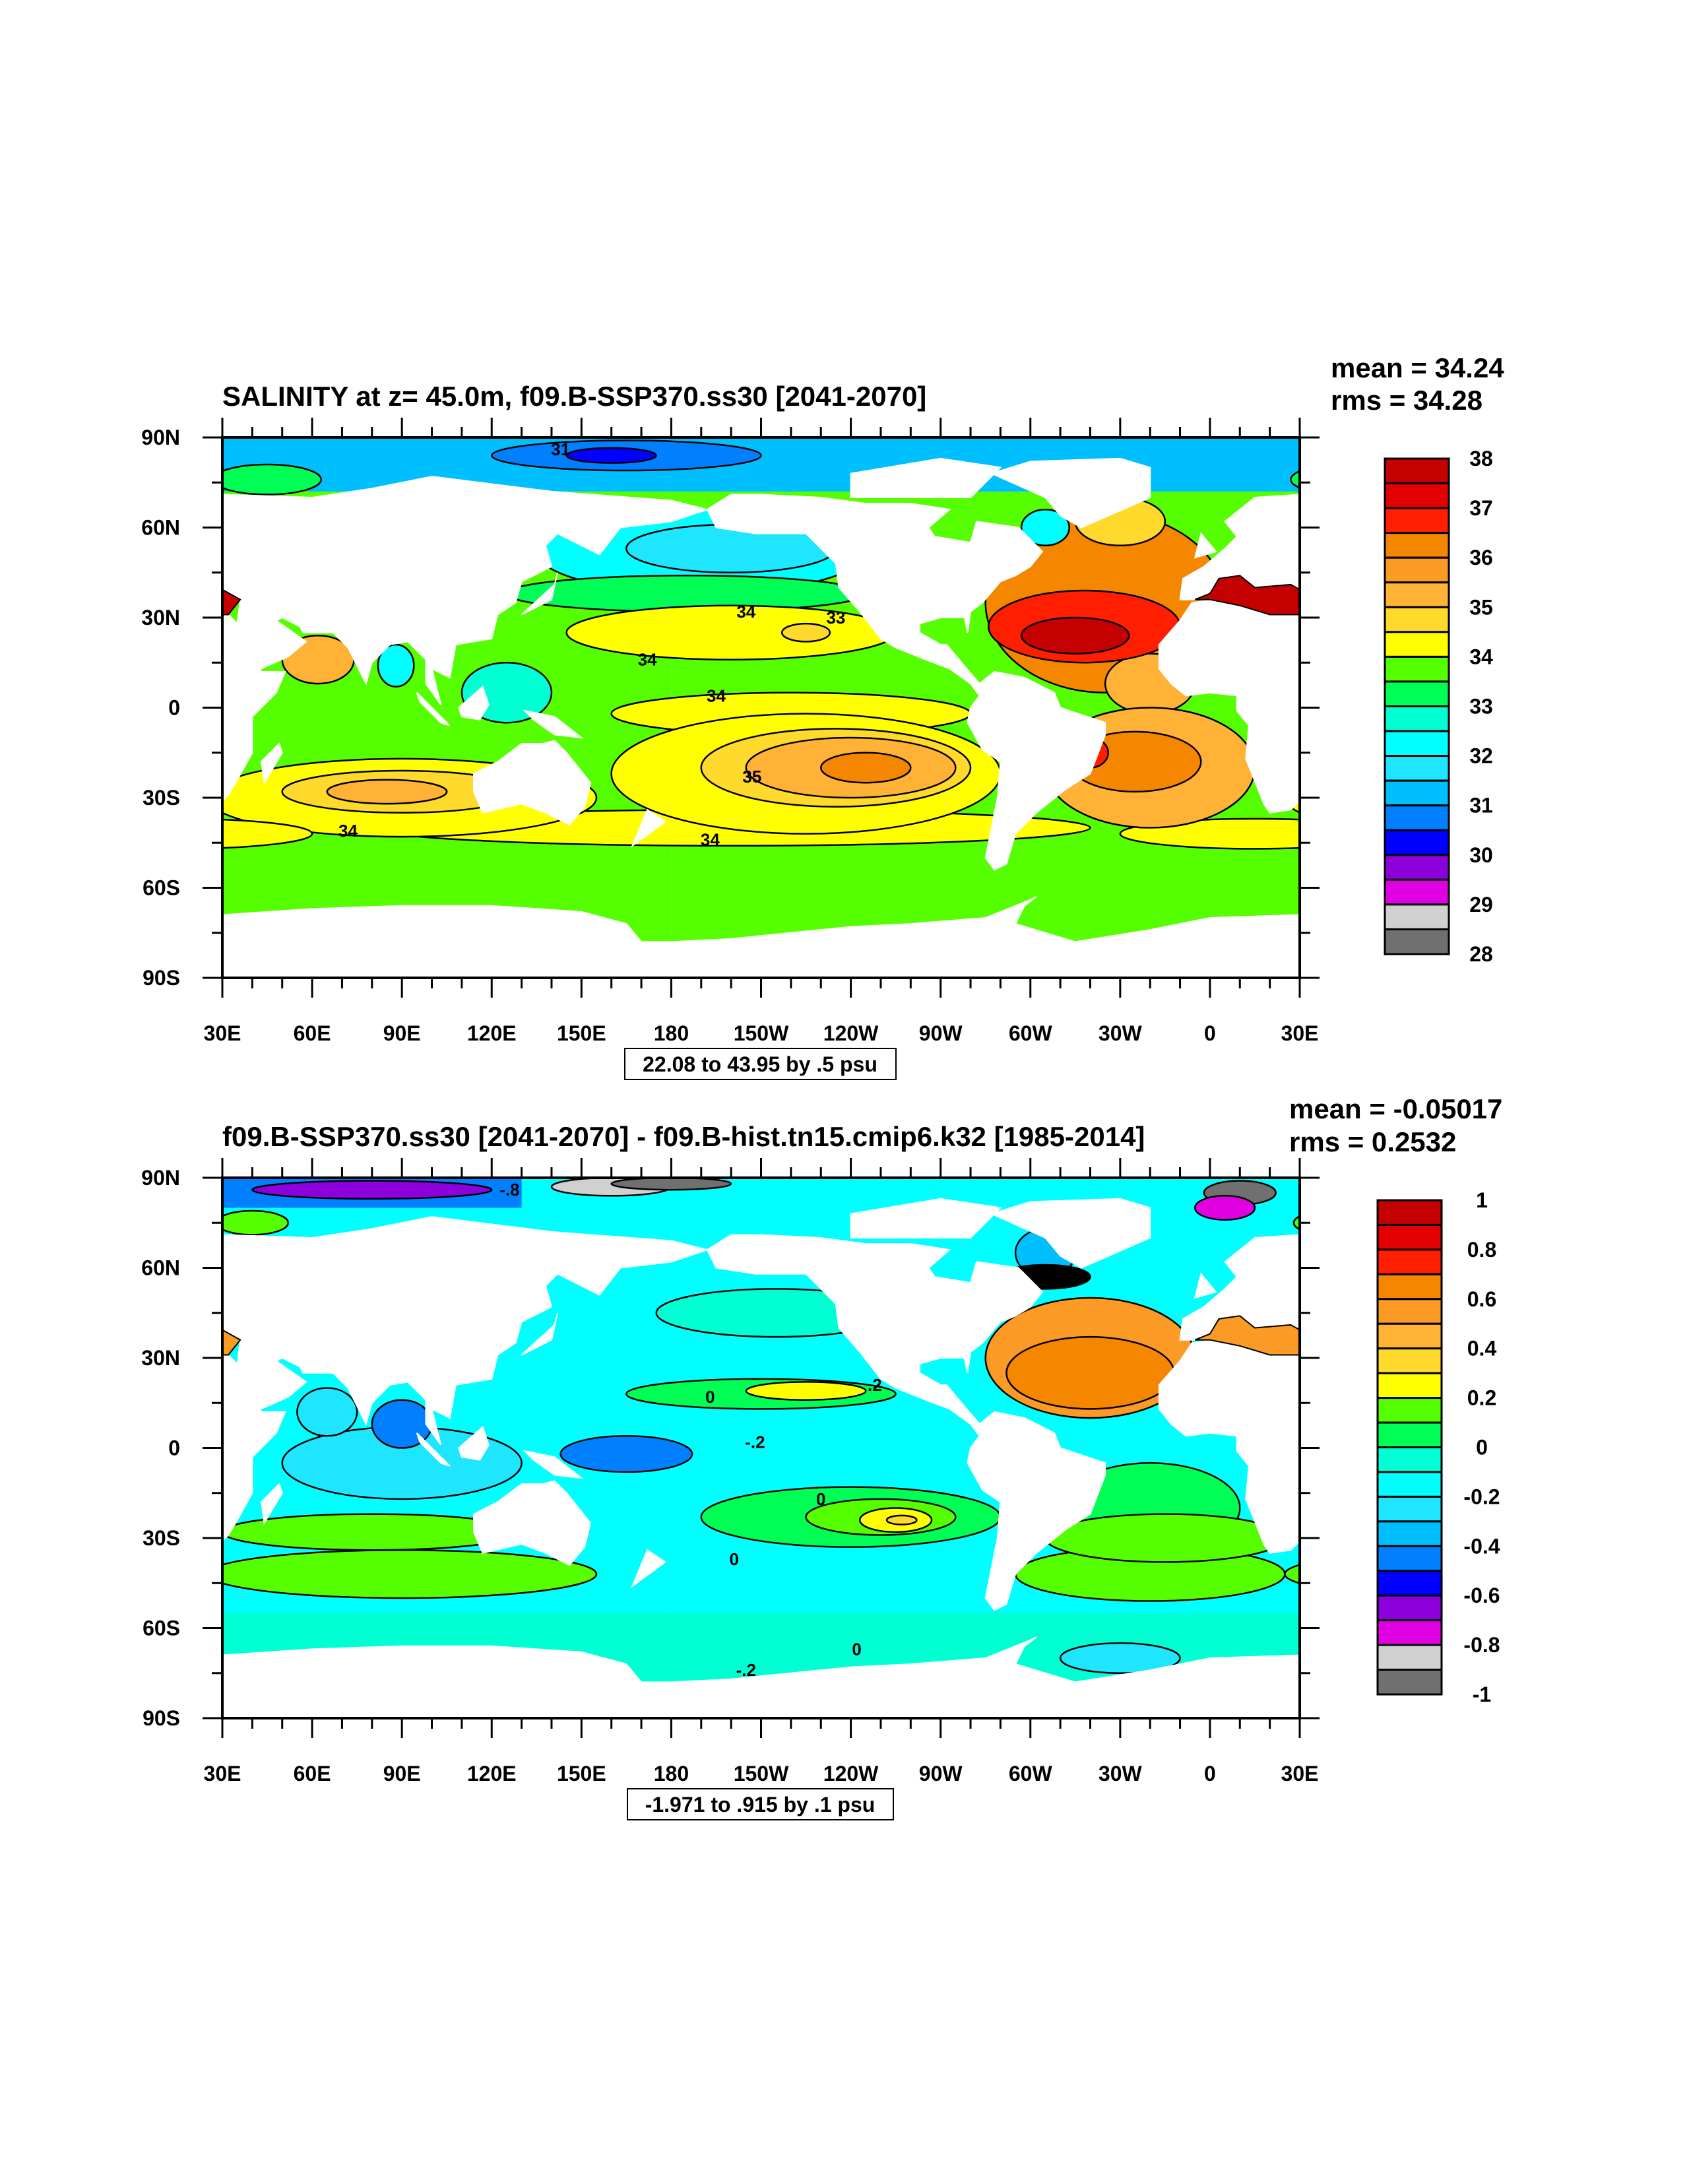  Describe the element at coordinates (492, 1033) in the screenshot. I see `x-tick-label: 120E` at that location.